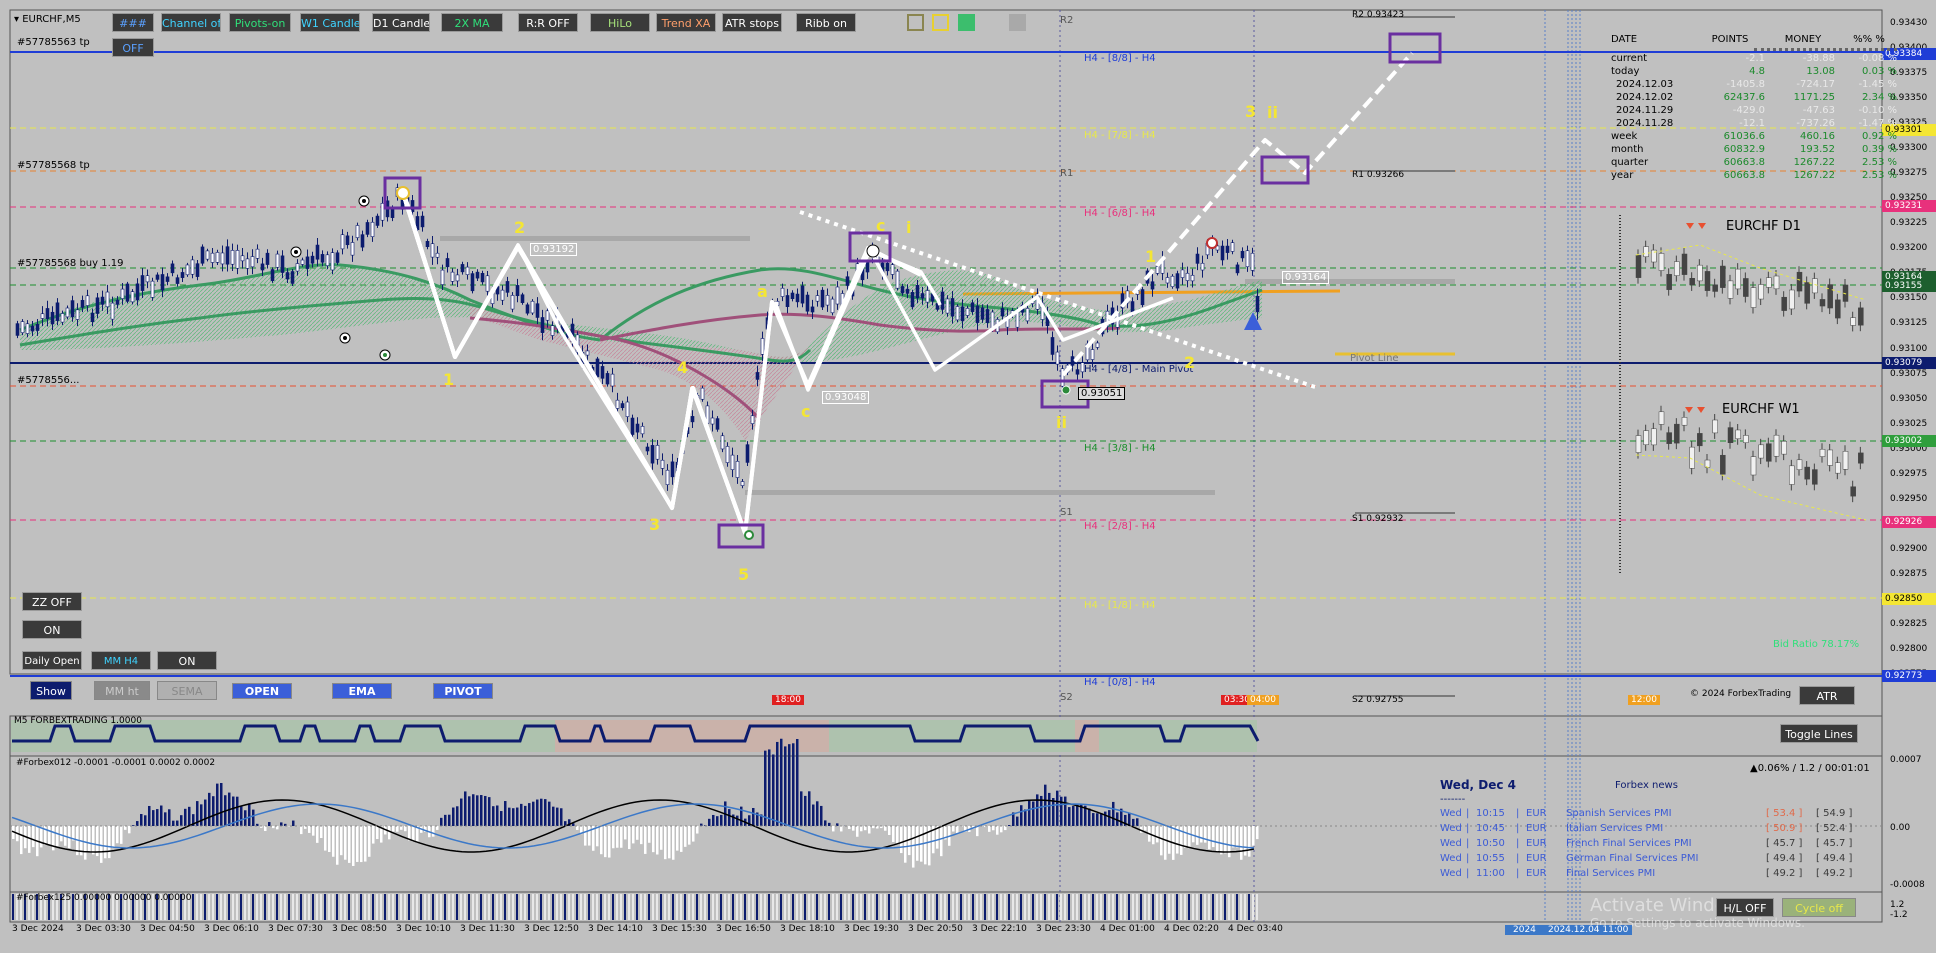 This screenshot has width=1936, height=953. Describe the element at coordinates (52, 629) in the screenshot. I see `on-button-1: ON` at that location.